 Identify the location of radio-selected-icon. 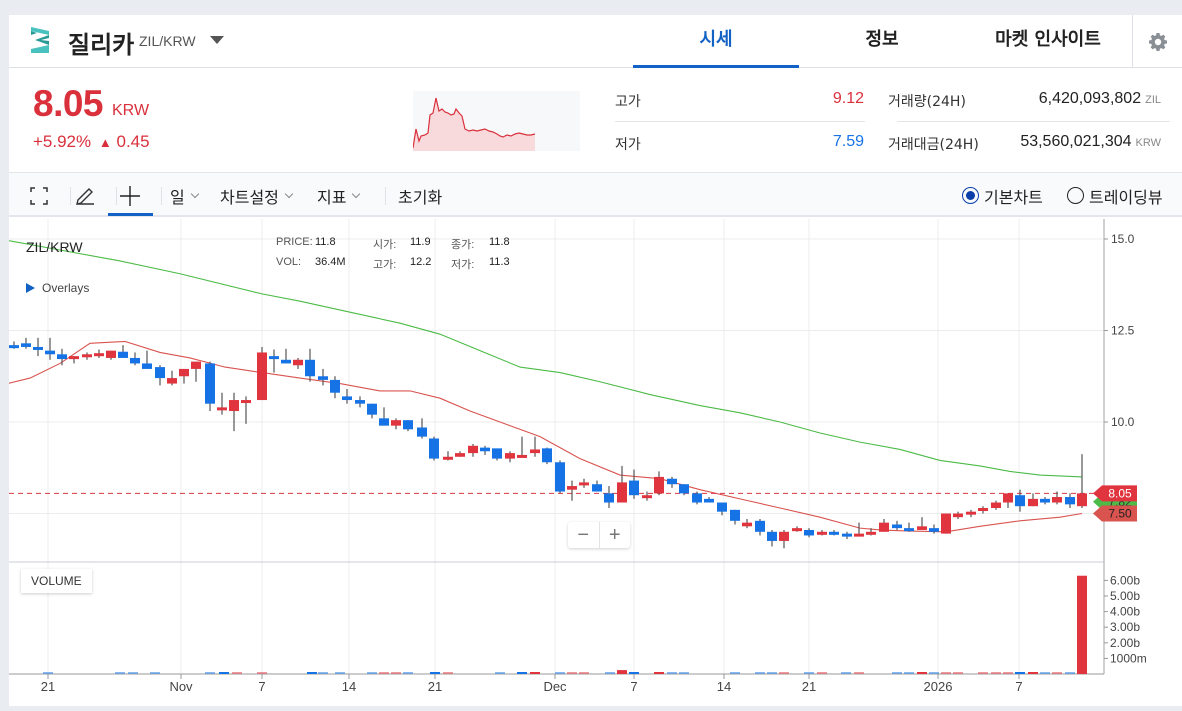
(970, 195).